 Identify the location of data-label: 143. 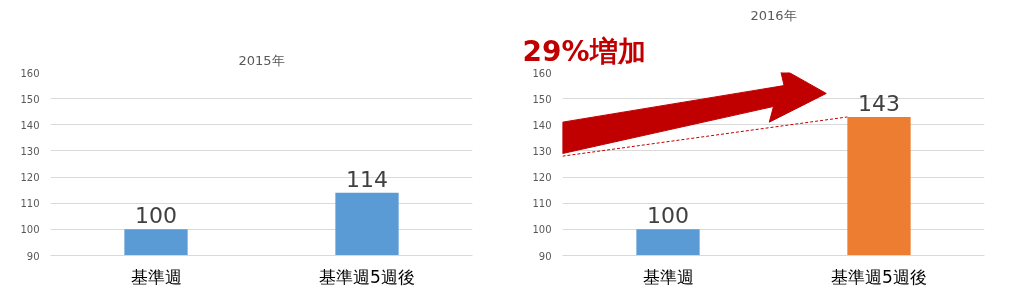
(879, 103).